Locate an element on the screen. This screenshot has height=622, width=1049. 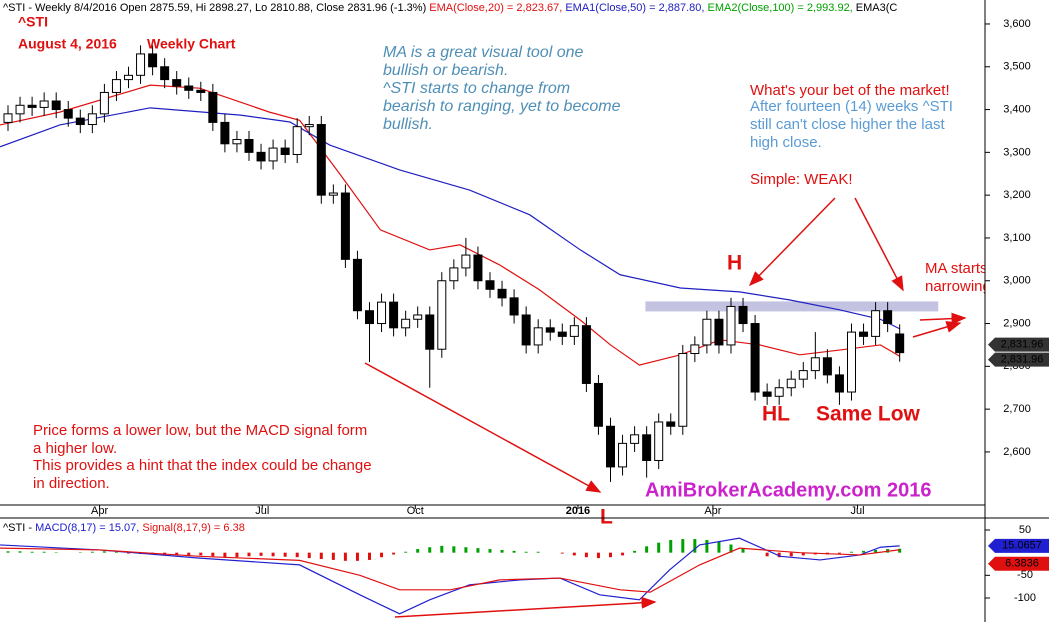
y-tick-label: 3,200 is located at coordinates (1017, 195).